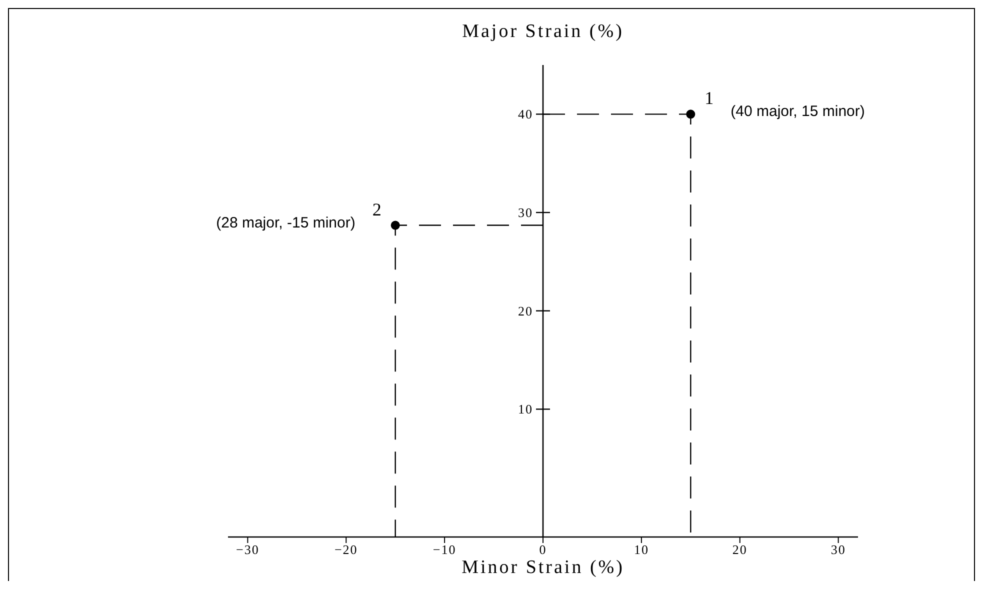  What do you see at coordinates (740, 550) in the screenshot?
I see `x-tick-label: 20` at bounding box center [740, 550].